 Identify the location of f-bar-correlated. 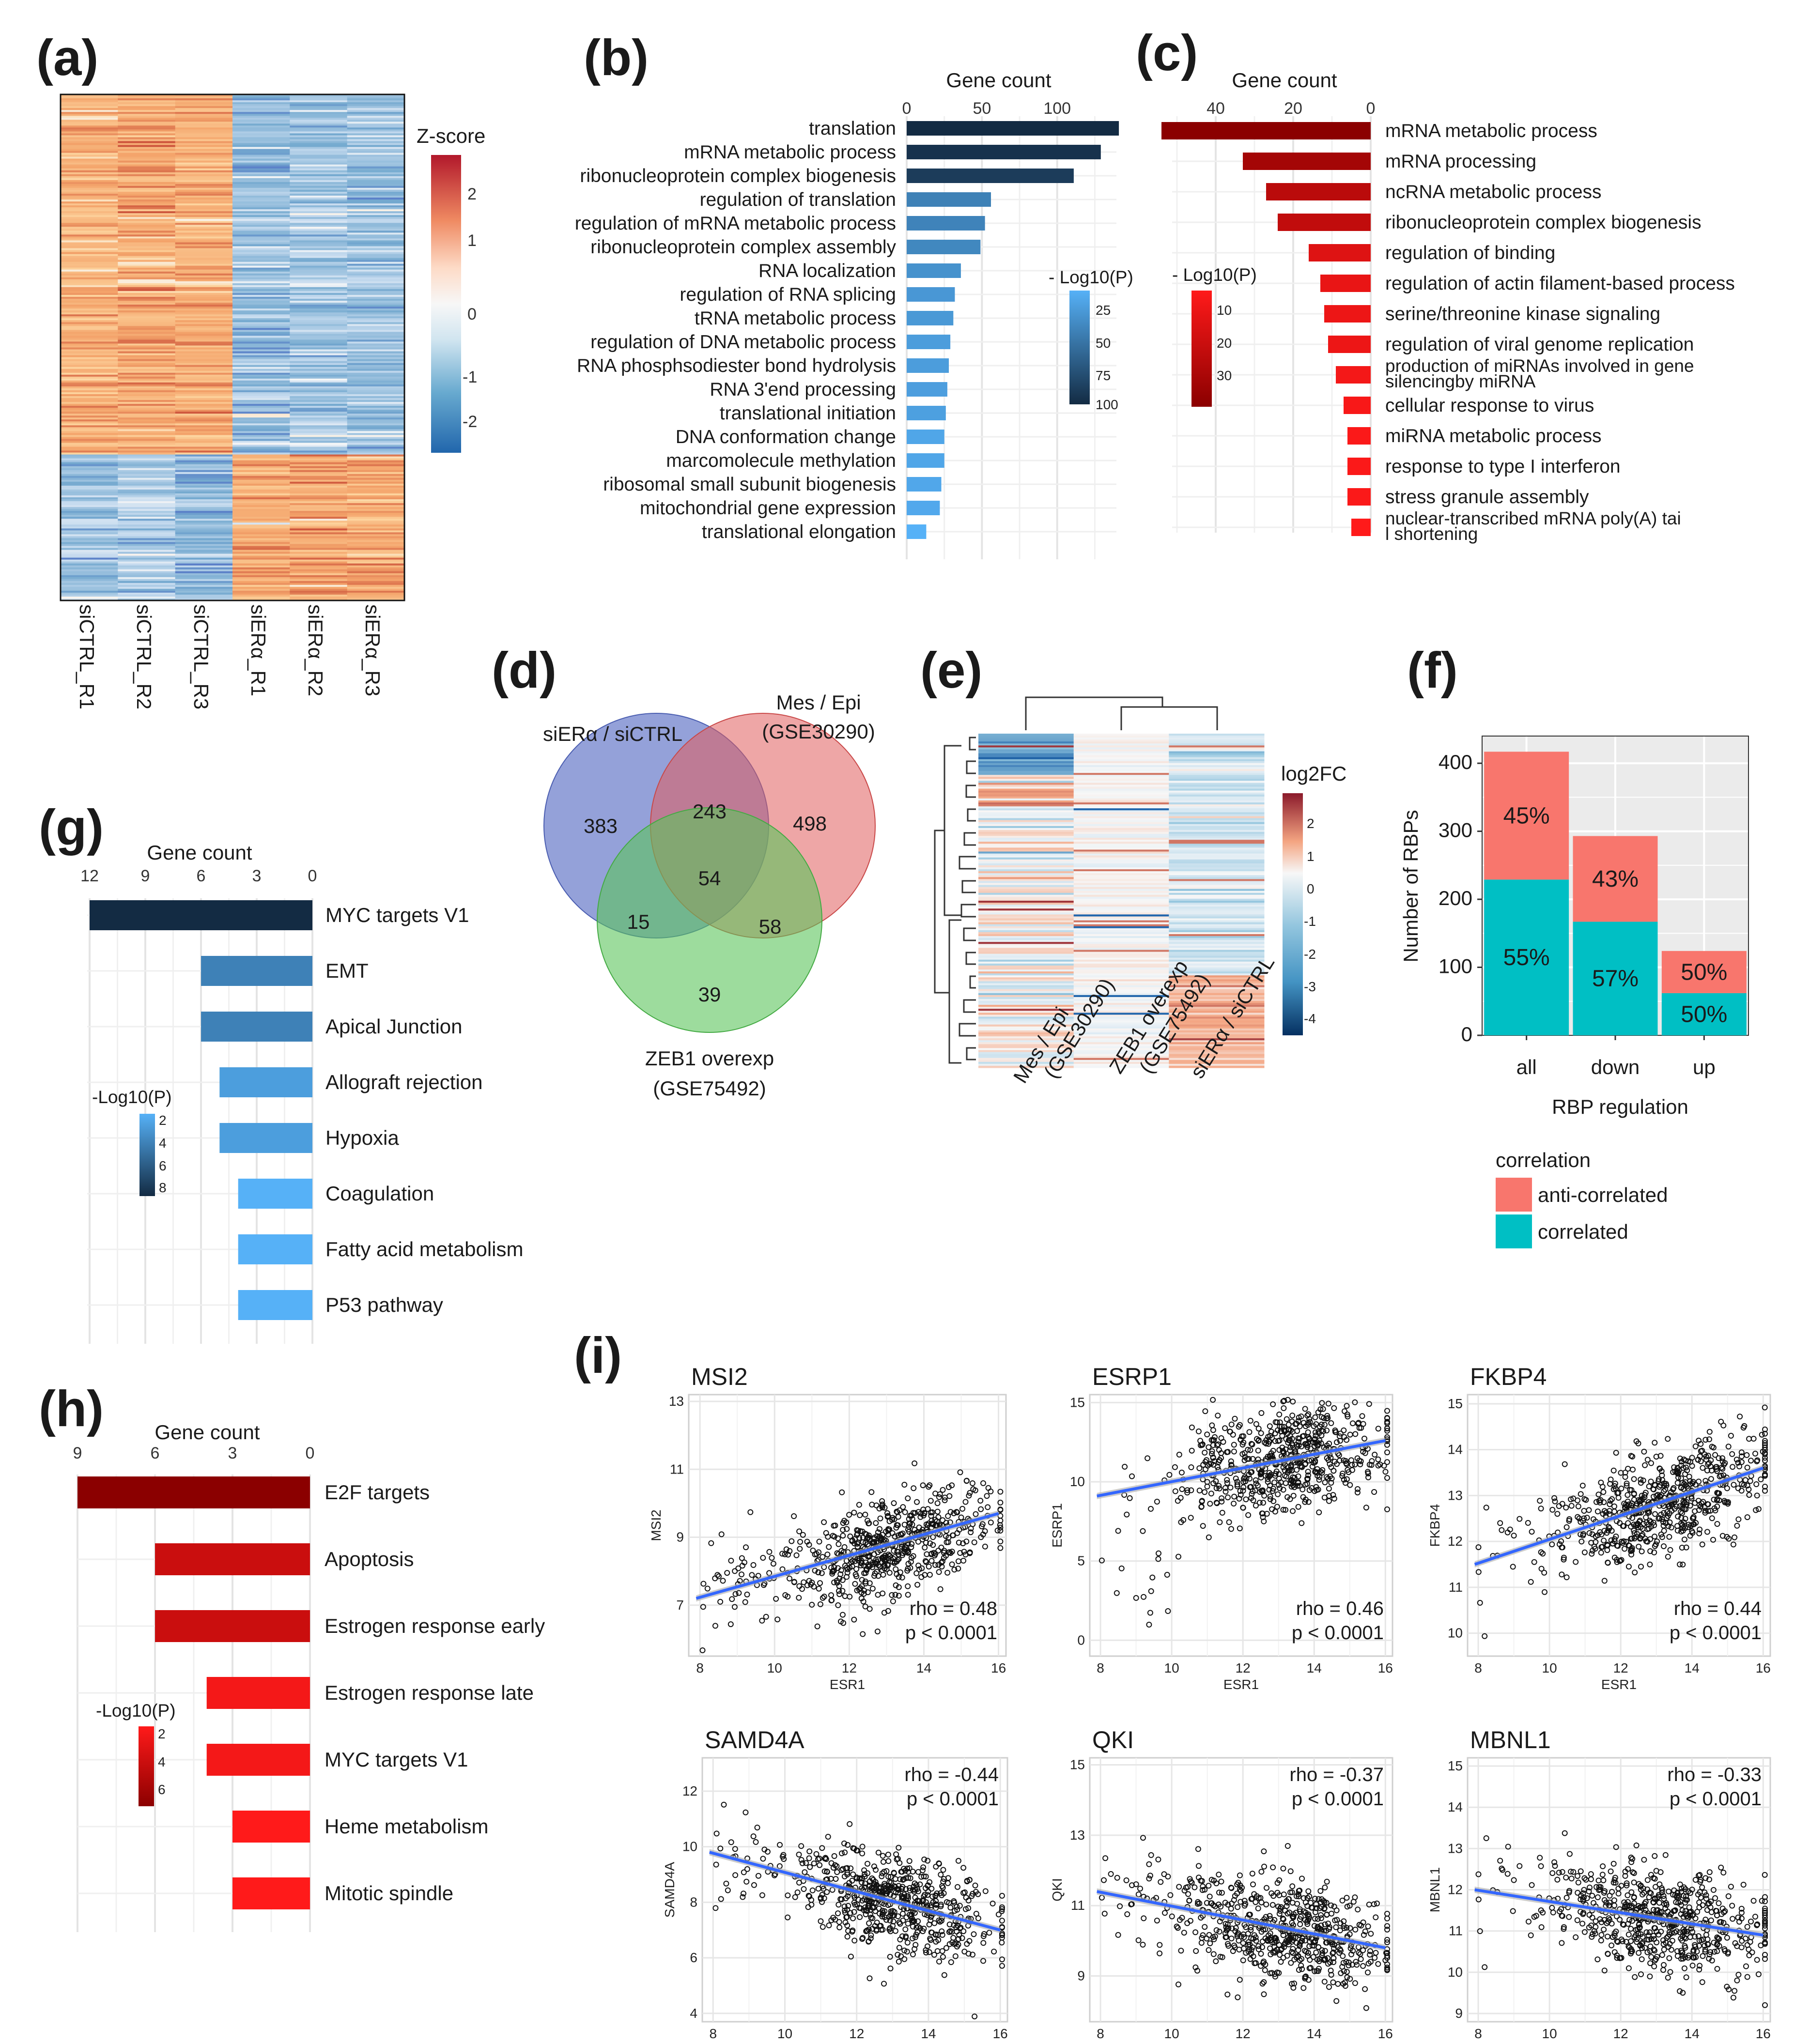
(1704, 1014).